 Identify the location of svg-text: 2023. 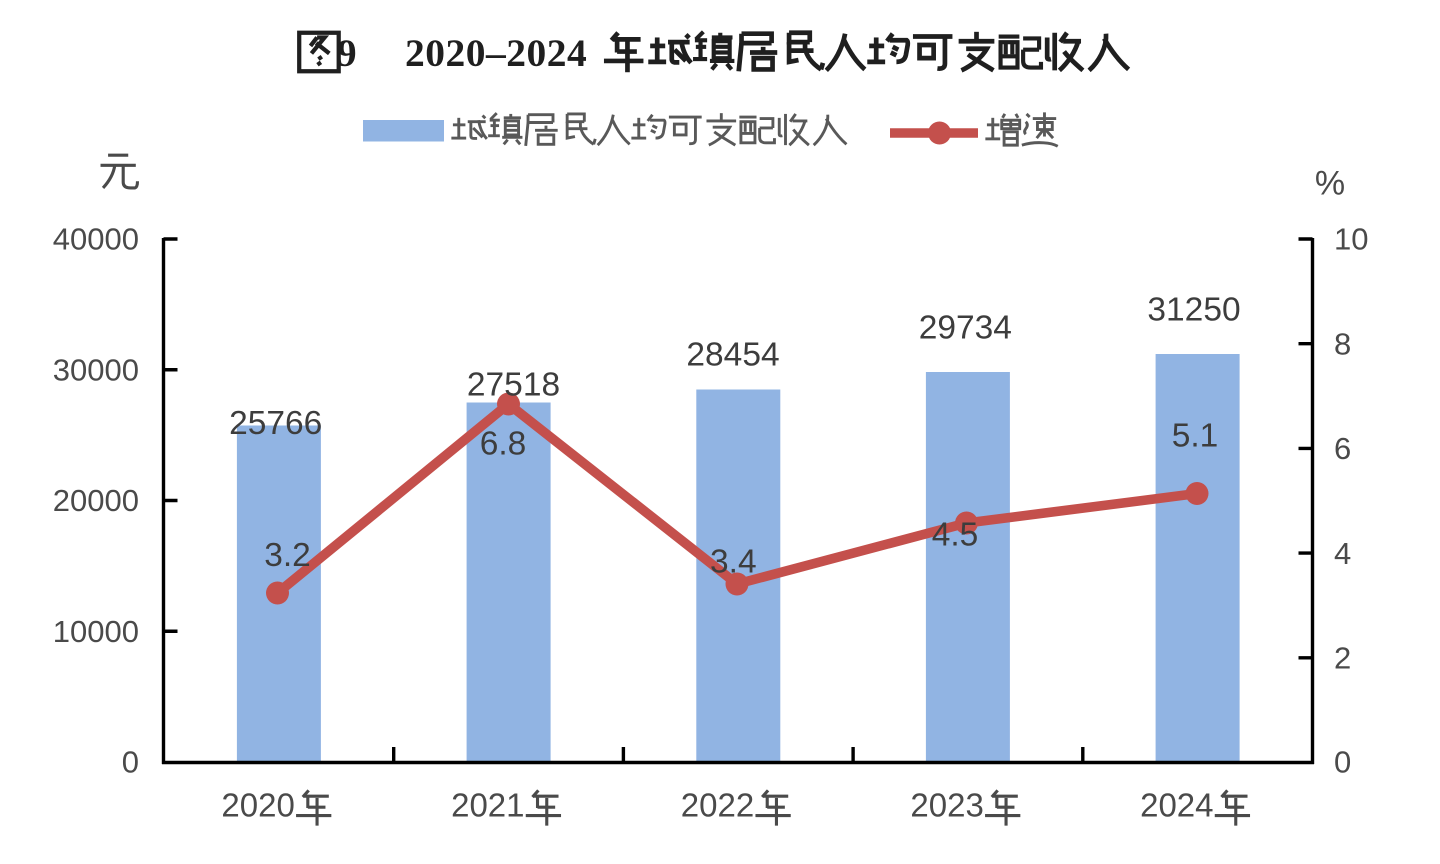
(946, 805).